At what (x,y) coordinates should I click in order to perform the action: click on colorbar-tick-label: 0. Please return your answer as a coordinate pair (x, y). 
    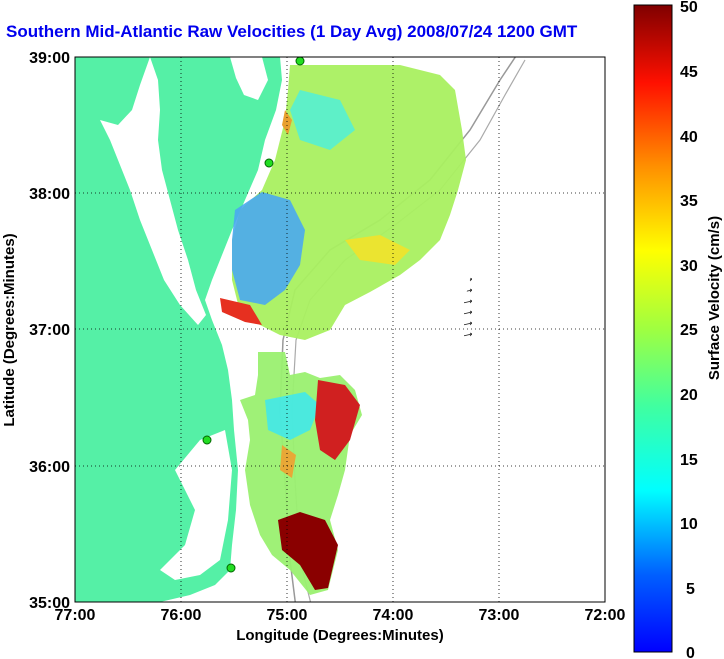
    Looking at the image, I should click on (690, 652).